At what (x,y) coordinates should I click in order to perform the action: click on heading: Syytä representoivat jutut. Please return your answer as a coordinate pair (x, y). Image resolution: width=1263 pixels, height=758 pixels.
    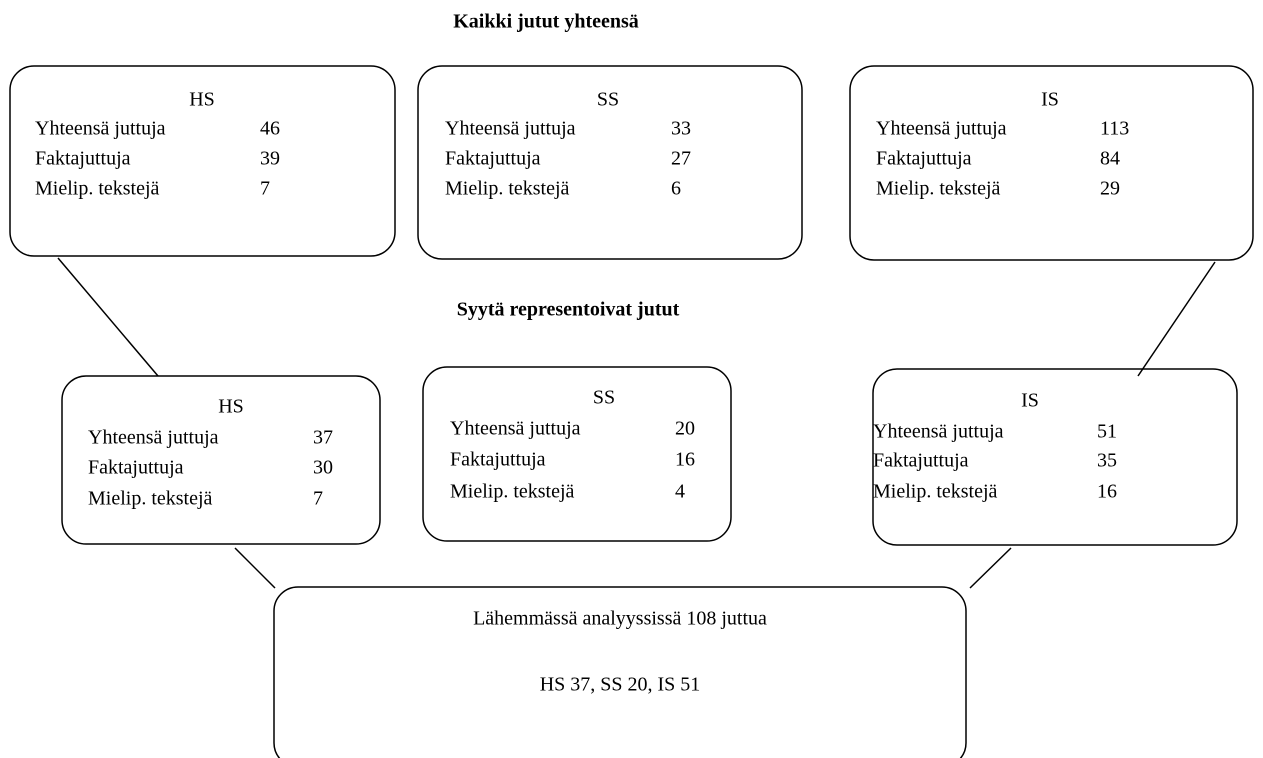
    Looking at the image, I should click on (568, 310).